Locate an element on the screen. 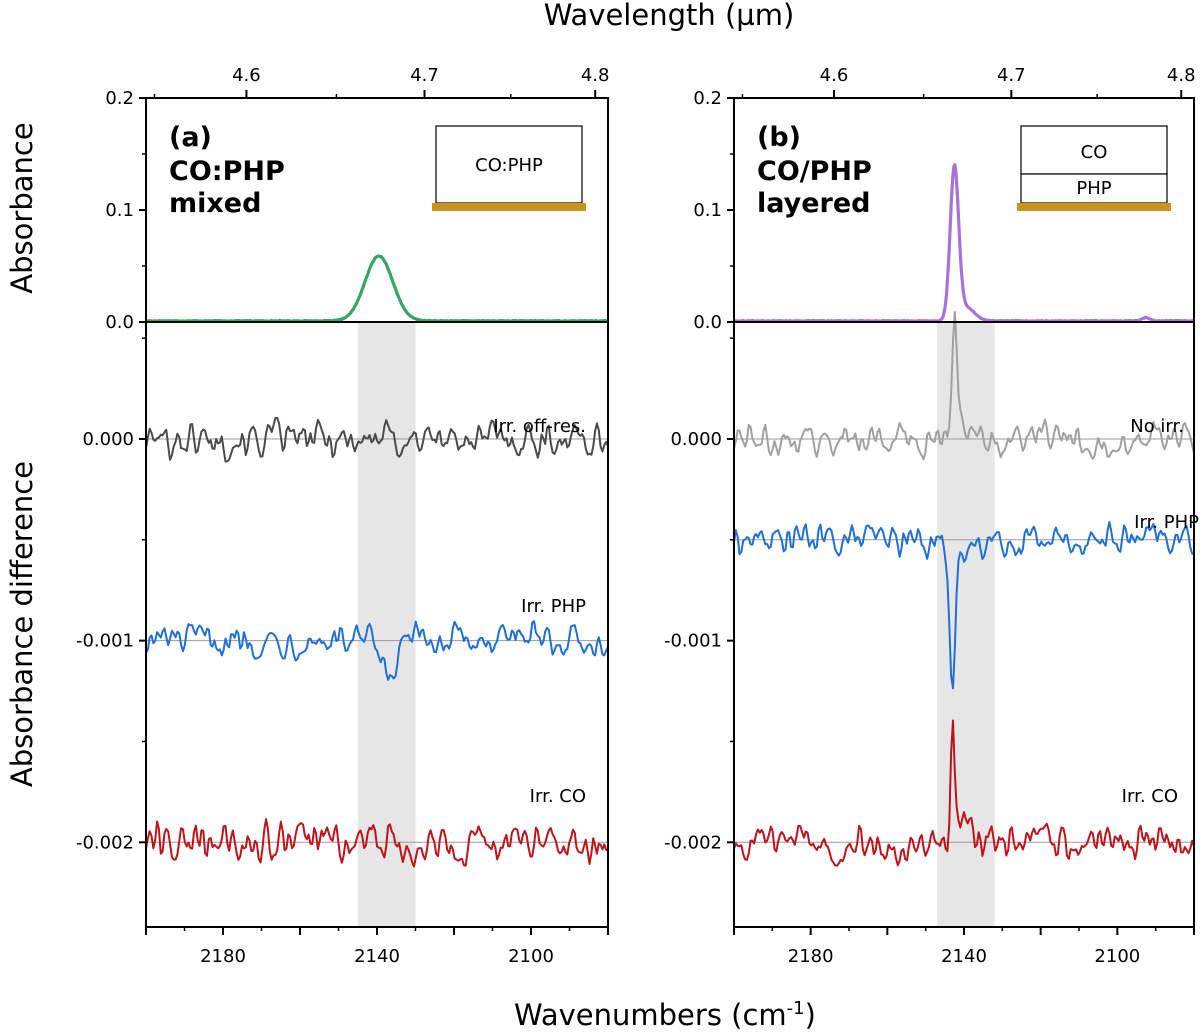  series-labels: Irr. off-res. Irr. PHP Irr. CO is located at coordinates (539, 611).